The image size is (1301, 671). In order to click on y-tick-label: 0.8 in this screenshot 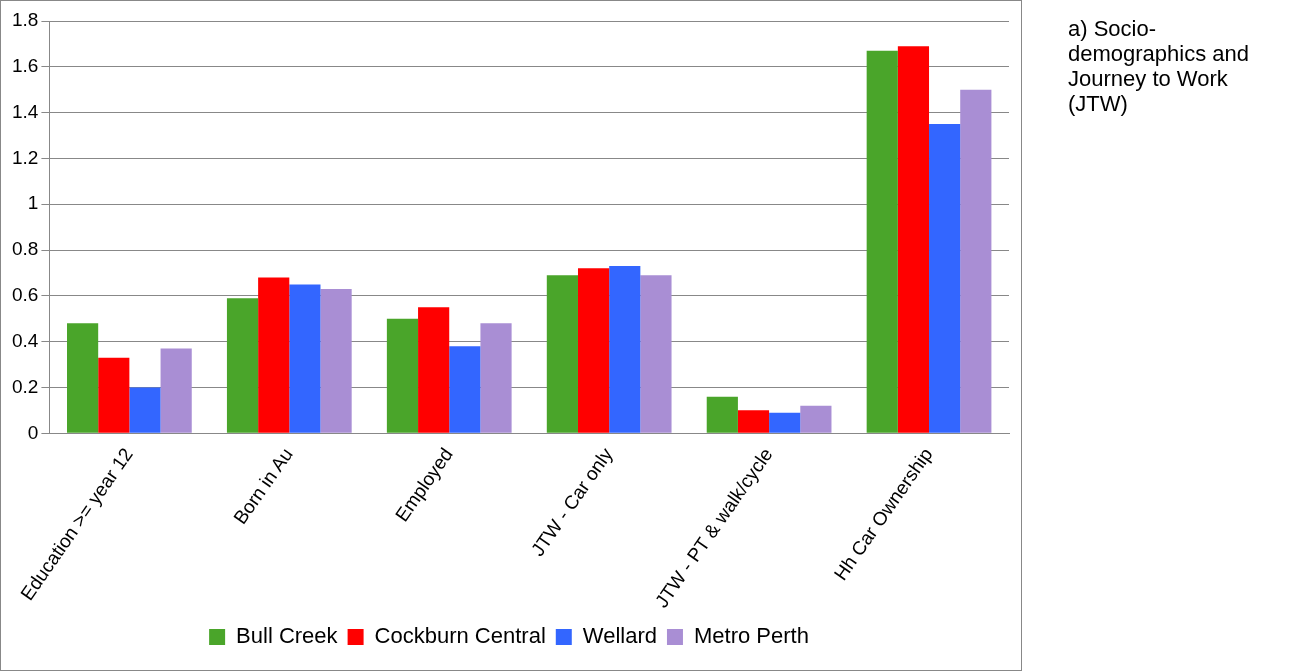, I will do `click(25, 249)`.